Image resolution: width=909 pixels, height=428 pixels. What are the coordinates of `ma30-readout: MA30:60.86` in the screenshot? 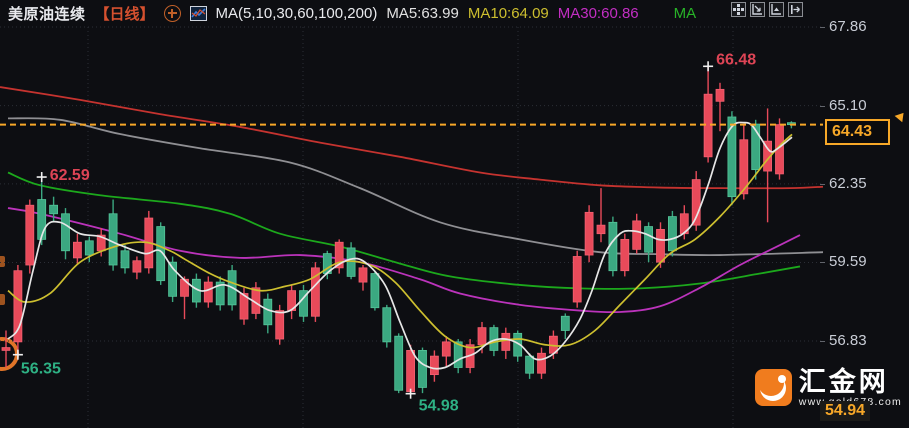 It's located at (598, 13).